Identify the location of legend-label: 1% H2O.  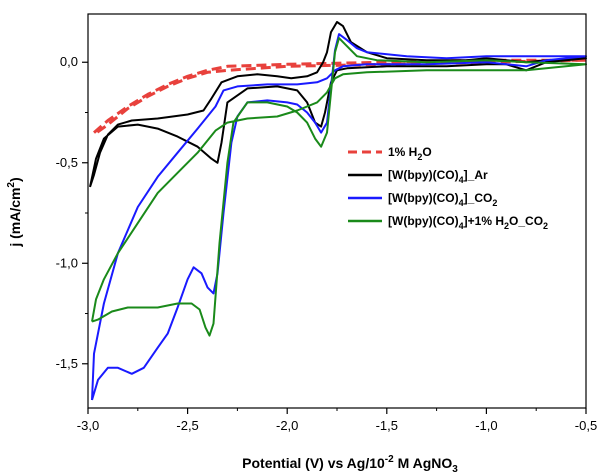
(410, 153).